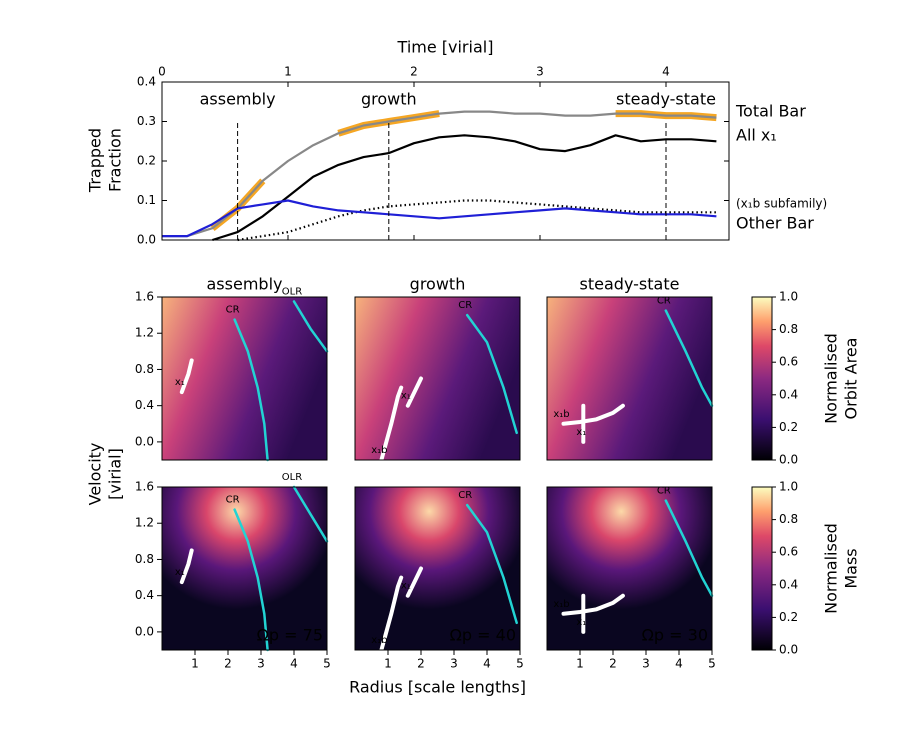 This screenshot has width=900, height=731. Describe the element at coordinates (445, 47) in the screenshot. I see `x-axis-label: Time [virial]` at that location.